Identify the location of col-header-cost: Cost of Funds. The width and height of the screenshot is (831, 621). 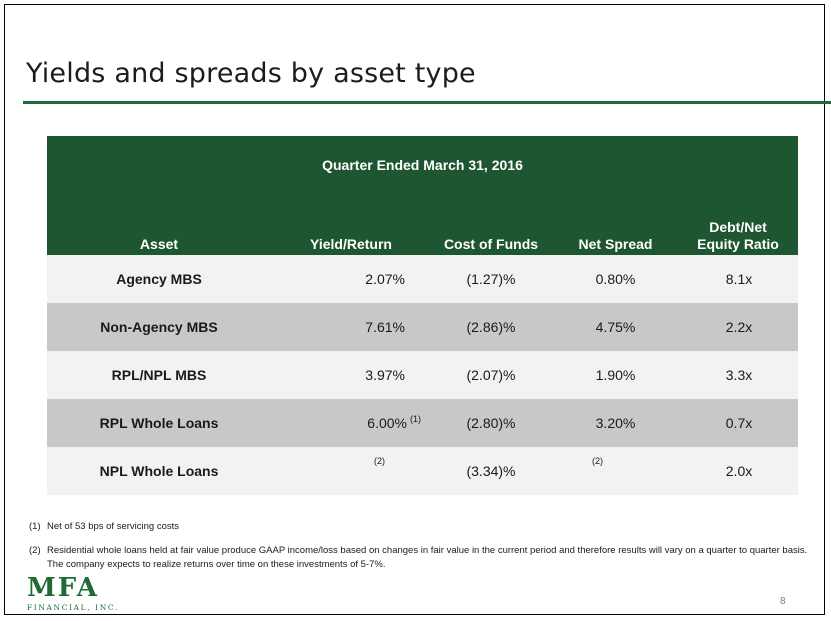
(491, 244).